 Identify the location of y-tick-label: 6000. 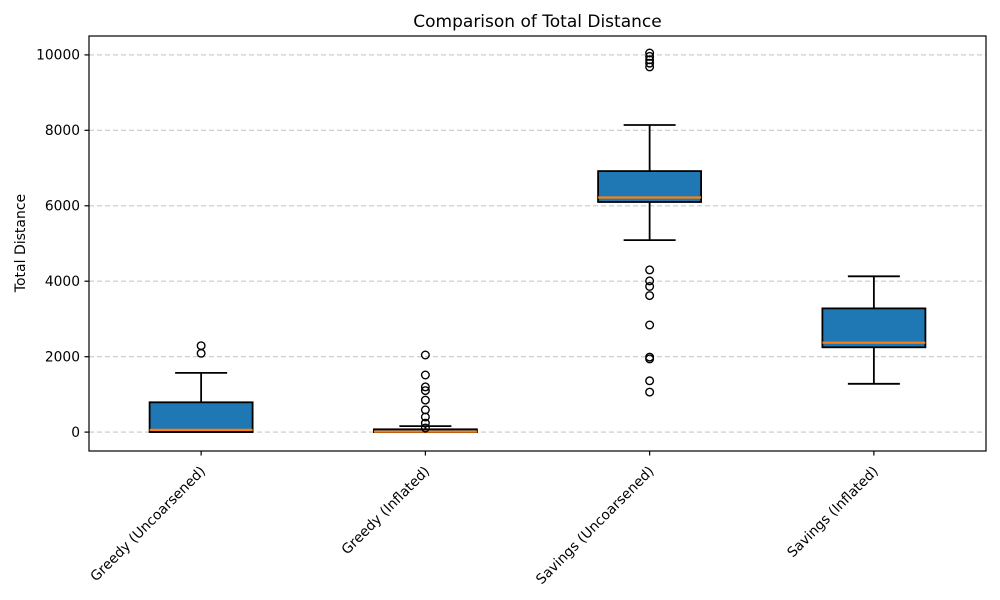
(62, 207).